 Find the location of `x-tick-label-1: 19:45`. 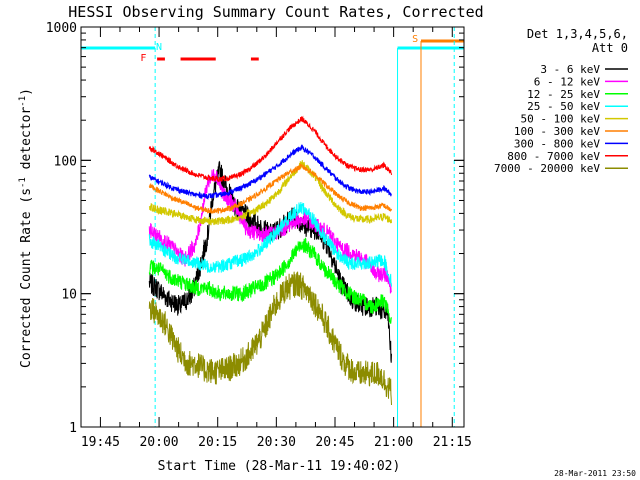

x-tick-label-1: 19:45 is located at coordinates (100, 442).